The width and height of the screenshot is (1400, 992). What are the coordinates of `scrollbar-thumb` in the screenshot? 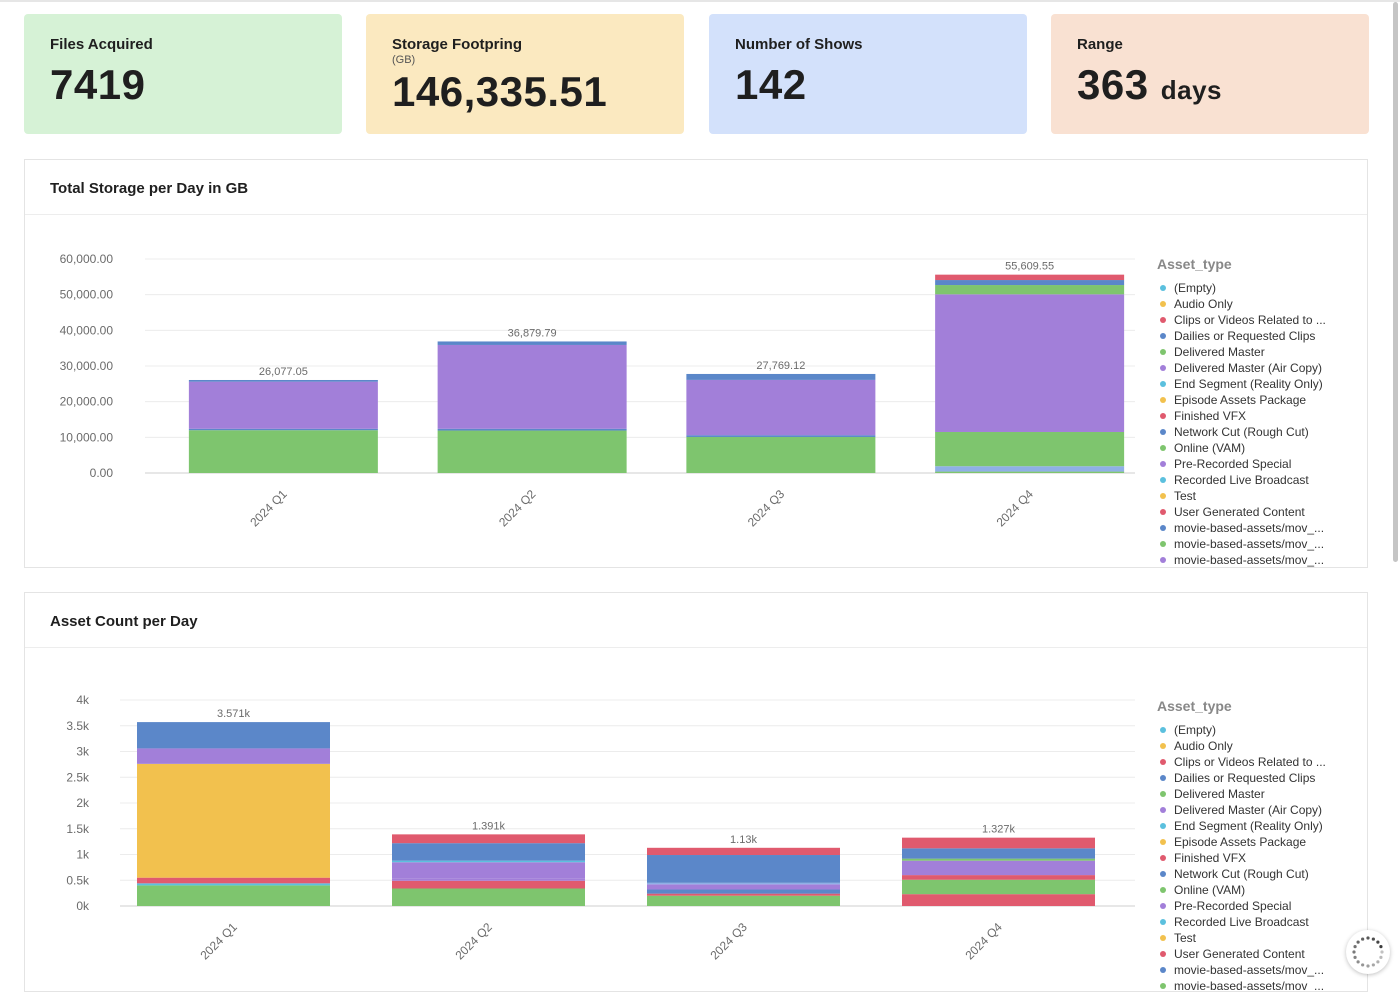 It's located at (1395, 282).